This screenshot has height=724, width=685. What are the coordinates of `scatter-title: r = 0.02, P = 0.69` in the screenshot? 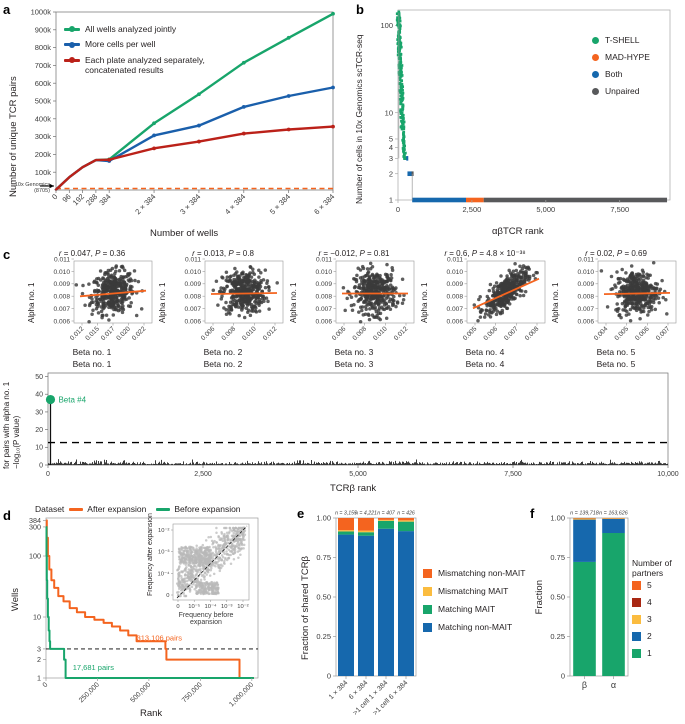 It's located at (616, 253).